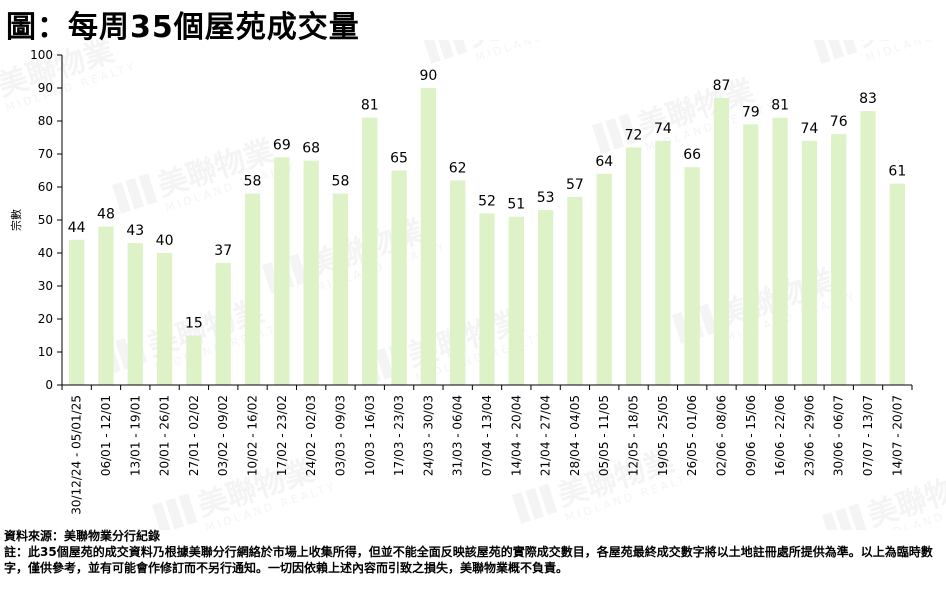 The width and height of the screenshot is (946, 590). Describe the element at coordinates (253, 182) in the screenshot. I see `data-label: 58` at that location.